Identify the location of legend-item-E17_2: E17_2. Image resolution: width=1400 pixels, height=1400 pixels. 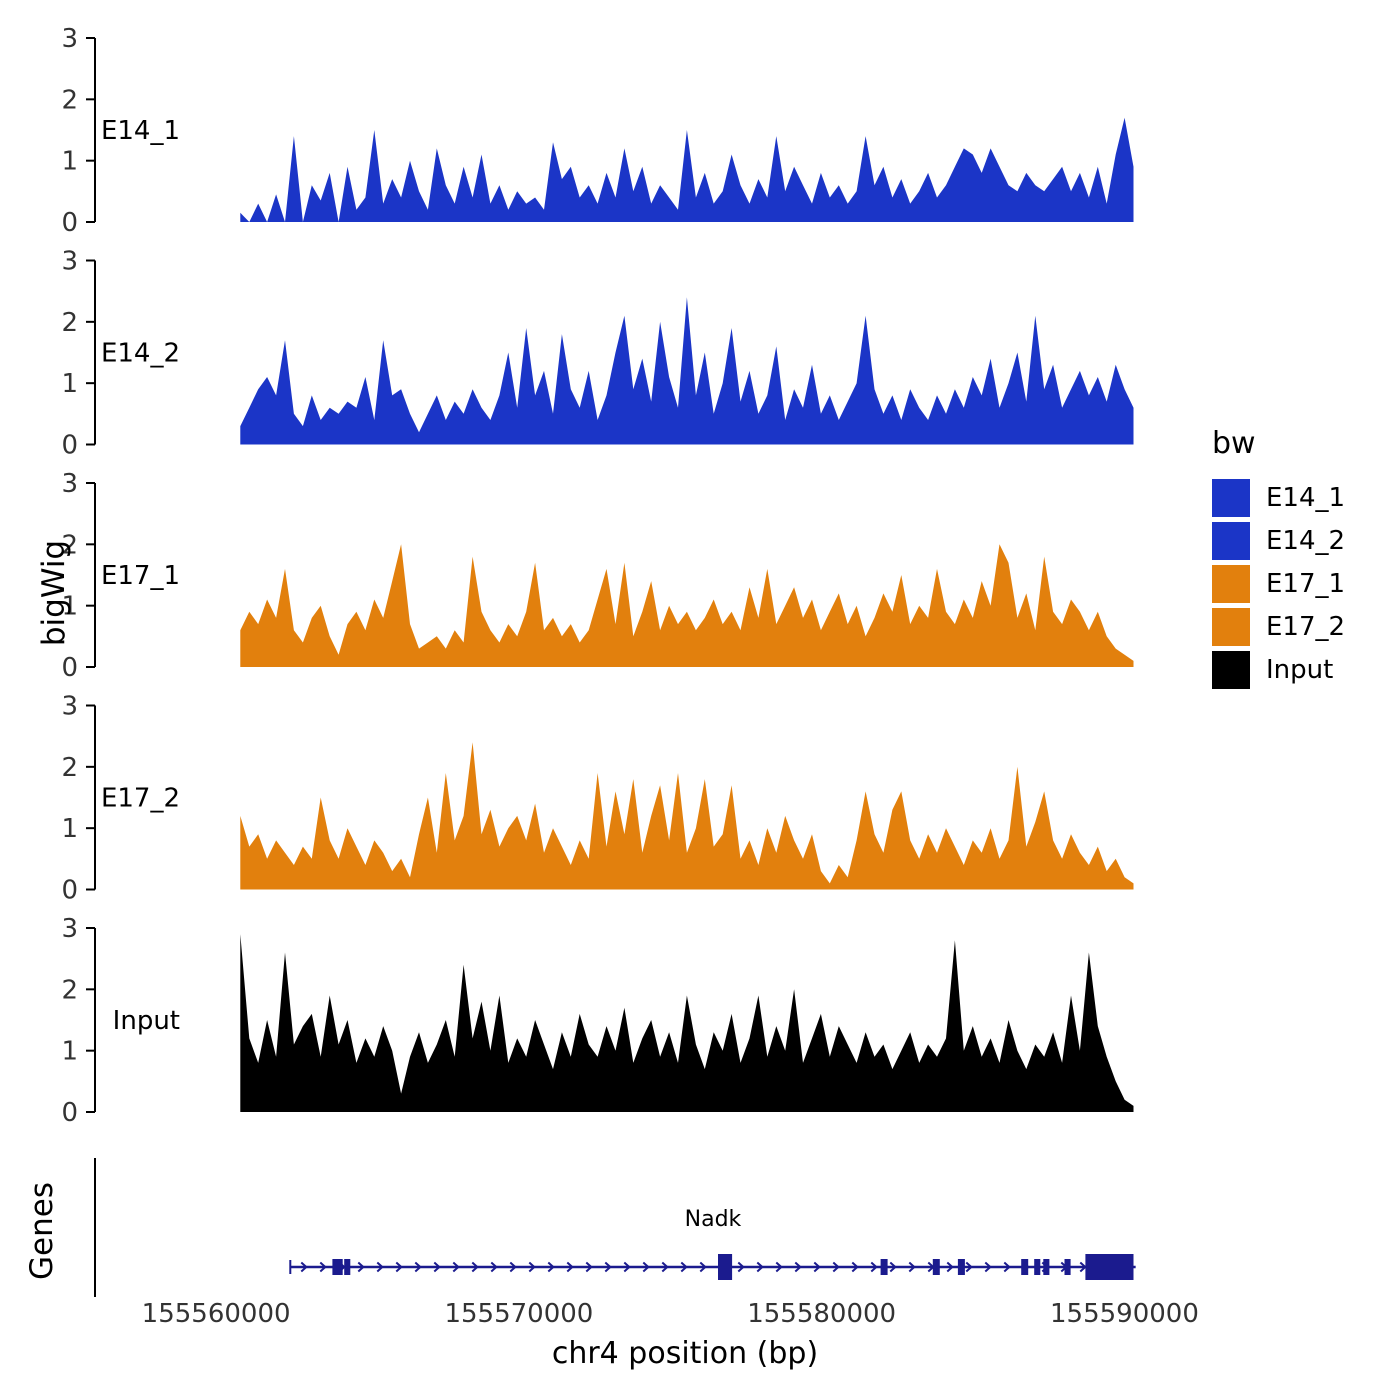
(1278, 627).